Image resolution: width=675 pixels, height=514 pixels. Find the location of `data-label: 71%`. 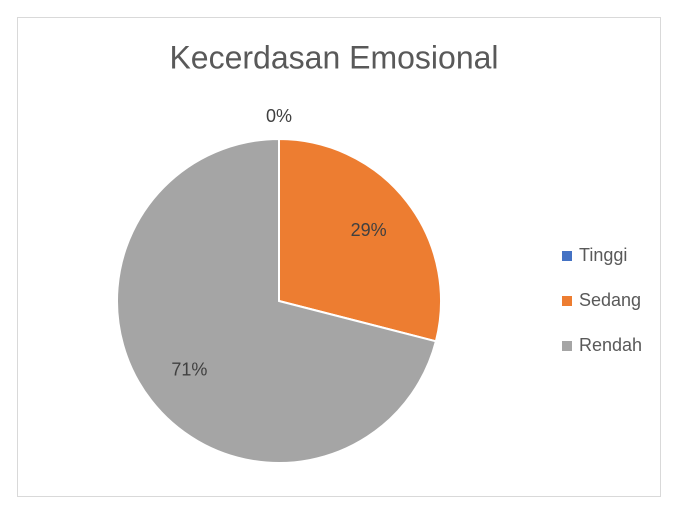

data-label: 71% is located at coordinates (189, 369).